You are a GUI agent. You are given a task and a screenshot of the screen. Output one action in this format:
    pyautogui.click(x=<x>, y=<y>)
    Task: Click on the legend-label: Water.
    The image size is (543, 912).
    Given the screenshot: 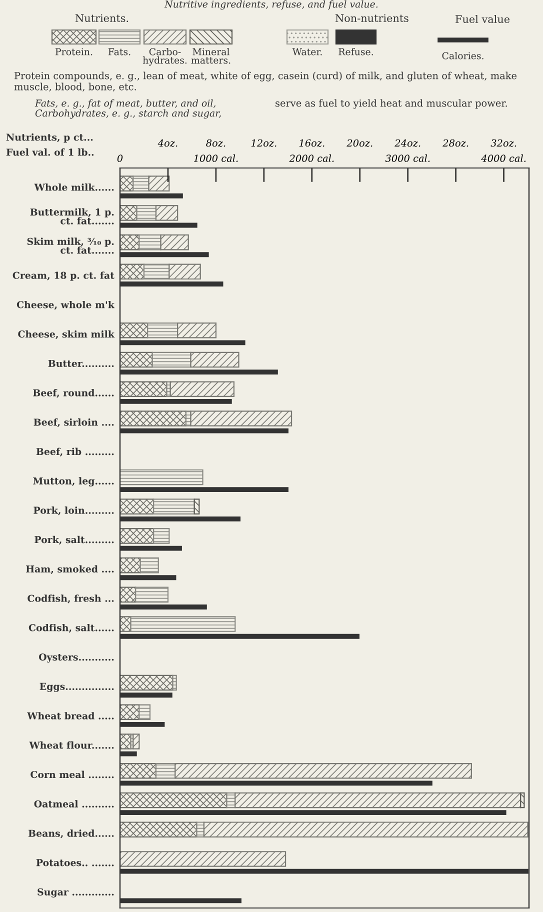 What is the action you would take?
    pyautogui.click(x=307, y=52)
    